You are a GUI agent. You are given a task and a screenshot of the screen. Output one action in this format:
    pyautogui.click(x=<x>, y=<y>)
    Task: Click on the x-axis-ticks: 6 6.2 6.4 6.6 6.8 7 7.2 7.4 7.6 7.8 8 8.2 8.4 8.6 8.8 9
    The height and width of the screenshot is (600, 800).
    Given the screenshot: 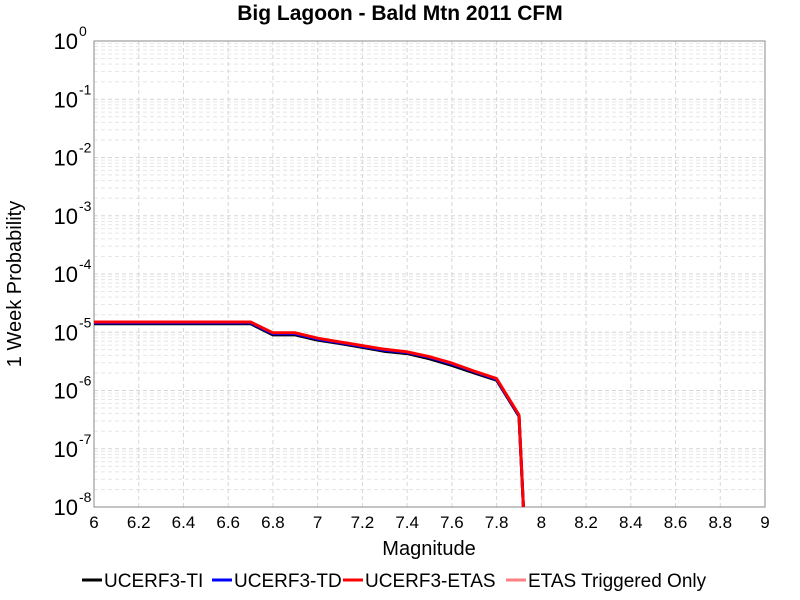 What is the action you would take?
    pyautogui.click(x=429, y=522)
    